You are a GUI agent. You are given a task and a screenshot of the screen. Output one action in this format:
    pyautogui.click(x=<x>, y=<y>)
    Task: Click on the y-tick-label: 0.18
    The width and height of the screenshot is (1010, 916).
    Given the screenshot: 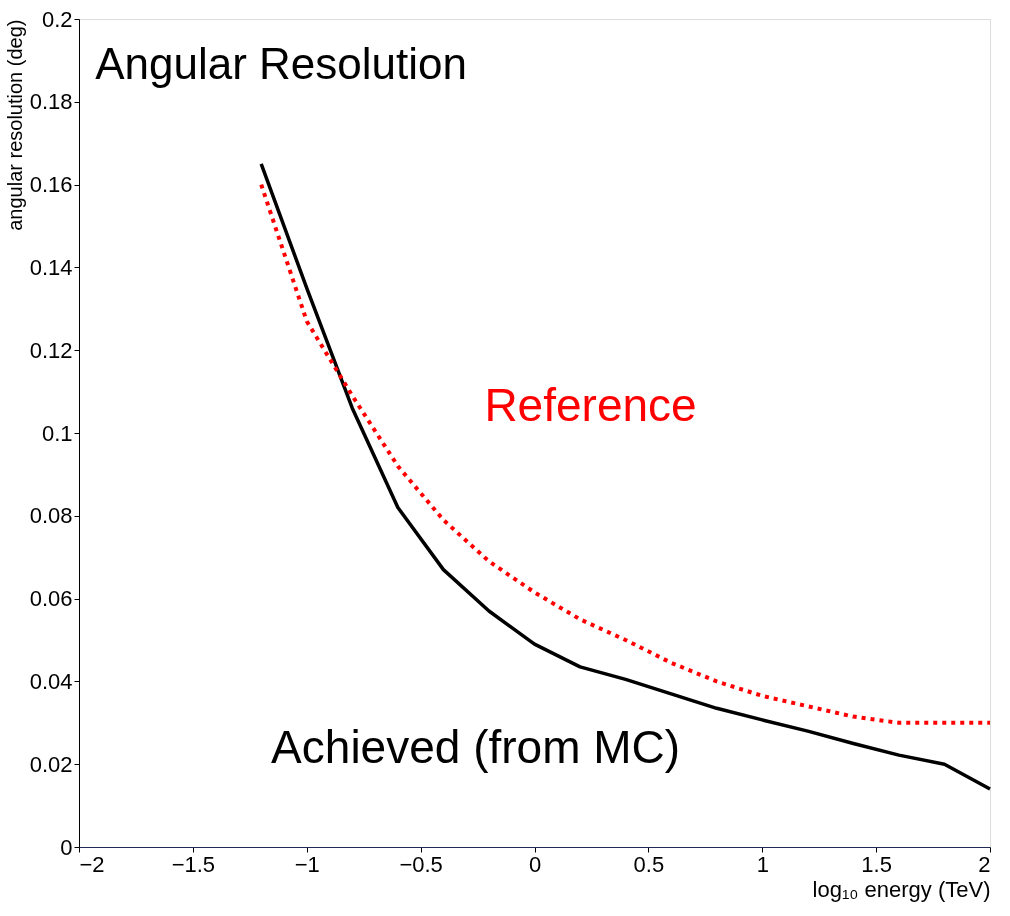 What is the action you would take?
    pyautogui.click(x=51, y=102)
    